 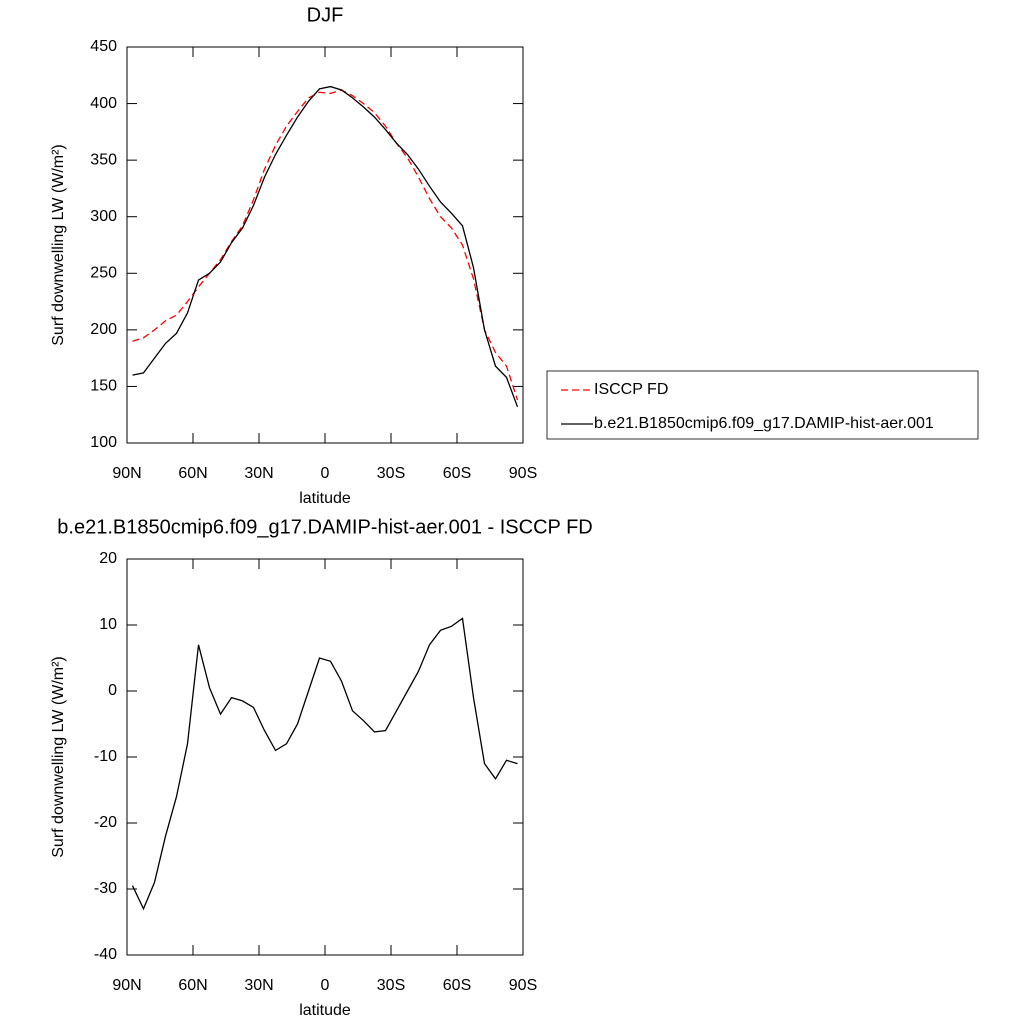 What do you see at coordinates (325, 15) in the screenshot?
I see `chart-title: DJF` at bounding box center [325, 15].